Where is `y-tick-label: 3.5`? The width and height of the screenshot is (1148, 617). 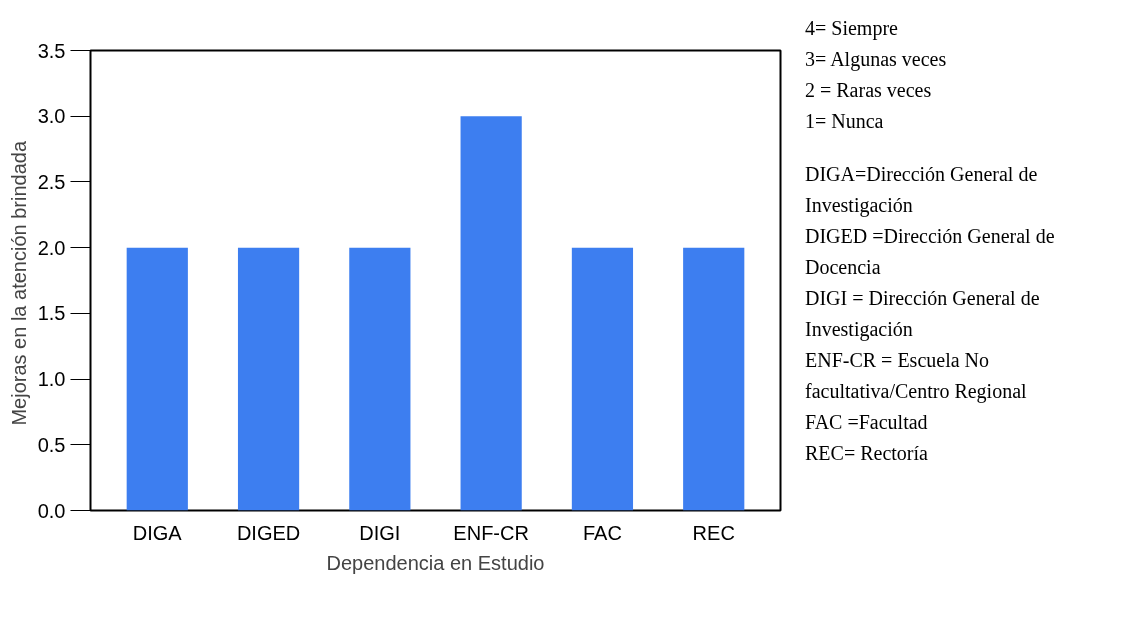
y-tick-label: 3.5 is located at coordinates (51, 50).